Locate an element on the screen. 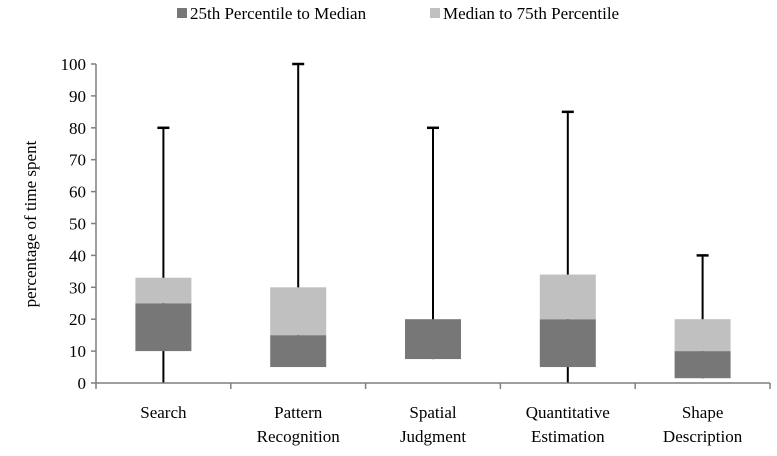 Image resolution: width=777 pixels, height=456 pixels. y-axis-title: percentage of time spent is located at coordinates (30, 223).